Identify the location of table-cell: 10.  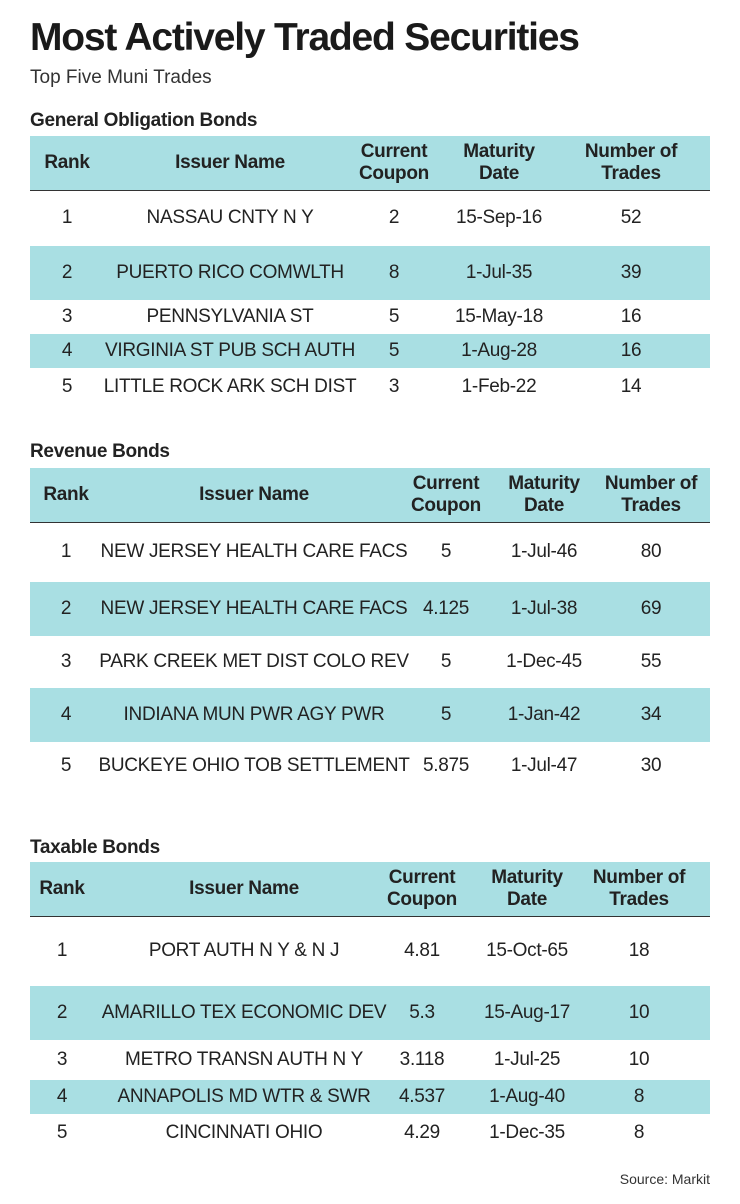
(639, 1059).